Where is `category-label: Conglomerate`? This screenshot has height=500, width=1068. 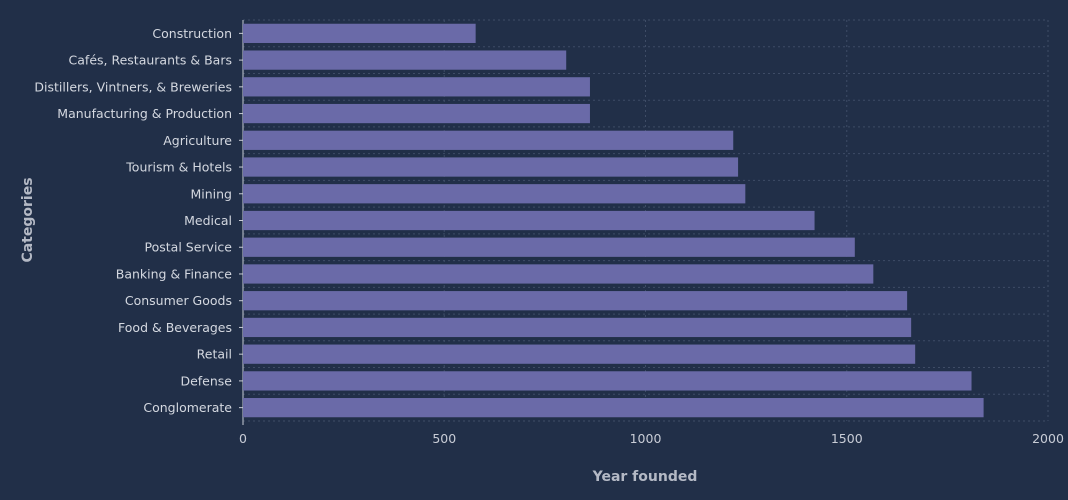 category-label: Conglomerate is located at coordinates (187, 407).